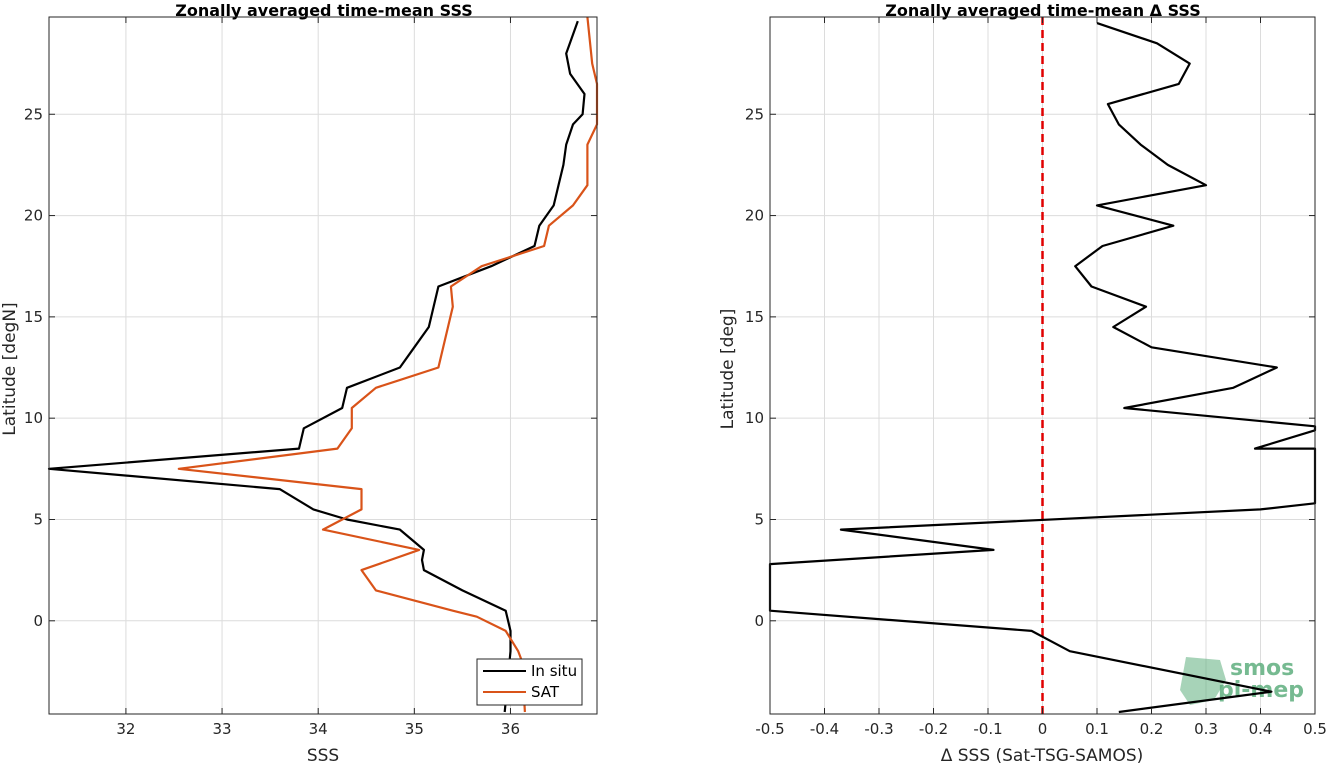  I want to click on logo-map-shape, so click(1203, 681).